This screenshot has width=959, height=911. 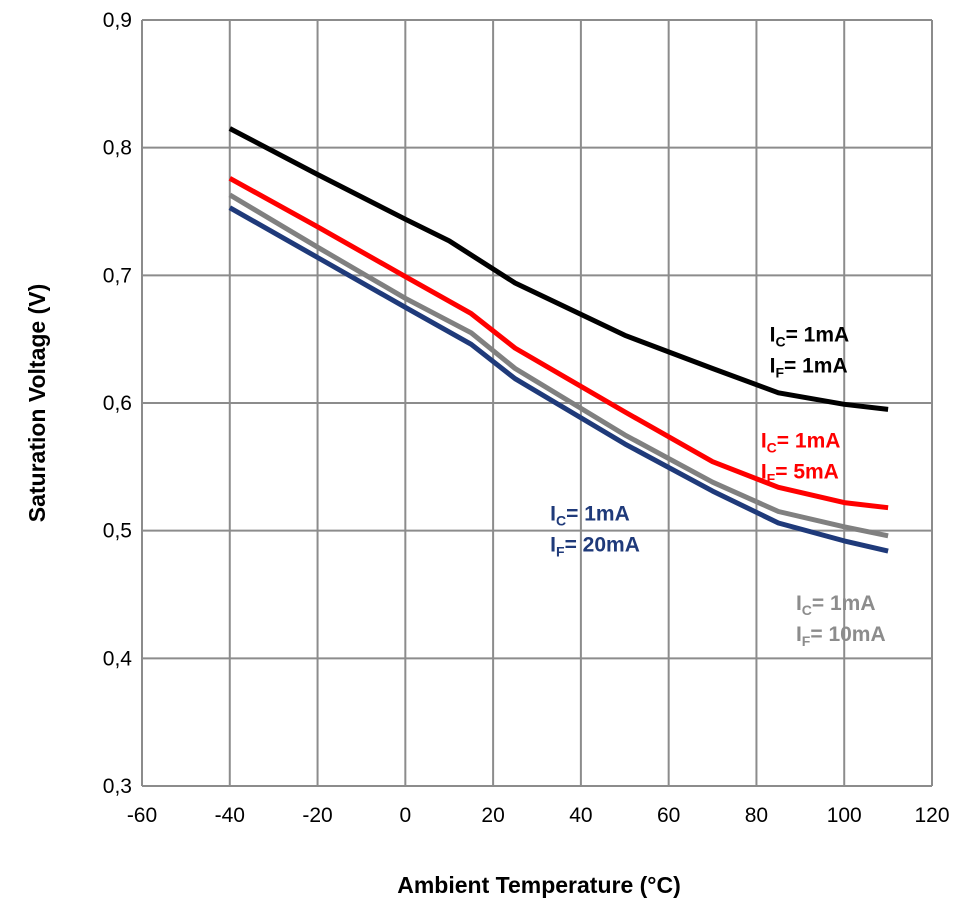 I want to click on series-annotation: IC= 1mA IF= 10mA, so click(x=841, y=620).